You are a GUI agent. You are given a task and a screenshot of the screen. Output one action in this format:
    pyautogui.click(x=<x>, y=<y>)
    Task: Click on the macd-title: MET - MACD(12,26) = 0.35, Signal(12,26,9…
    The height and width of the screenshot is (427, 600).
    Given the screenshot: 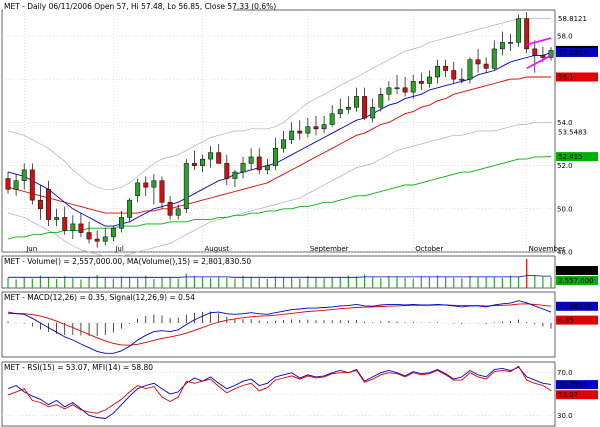 What is the action you would take?
    pyautogui.click(x=99, y=297)
    